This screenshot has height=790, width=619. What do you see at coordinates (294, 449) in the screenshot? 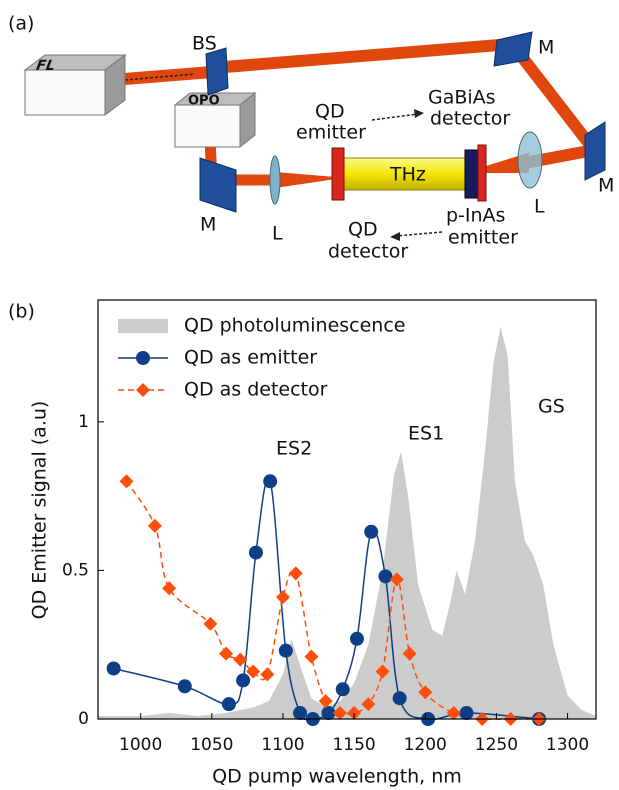
I see `annotation: ES2` at bounding box center [294, 449].